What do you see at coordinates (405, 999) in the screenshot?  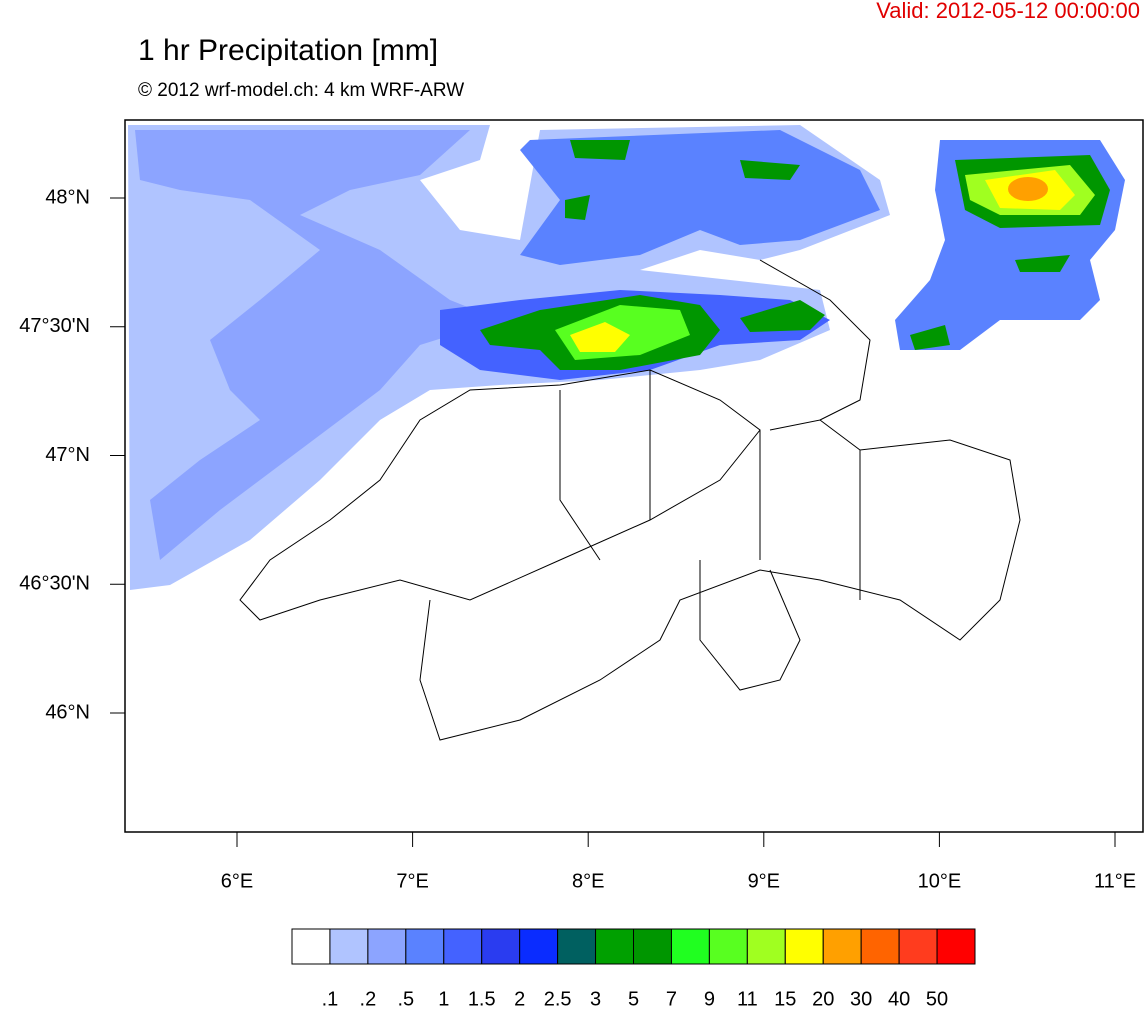 I see `colorbar-label: .5` at bounding box center [405, 999].